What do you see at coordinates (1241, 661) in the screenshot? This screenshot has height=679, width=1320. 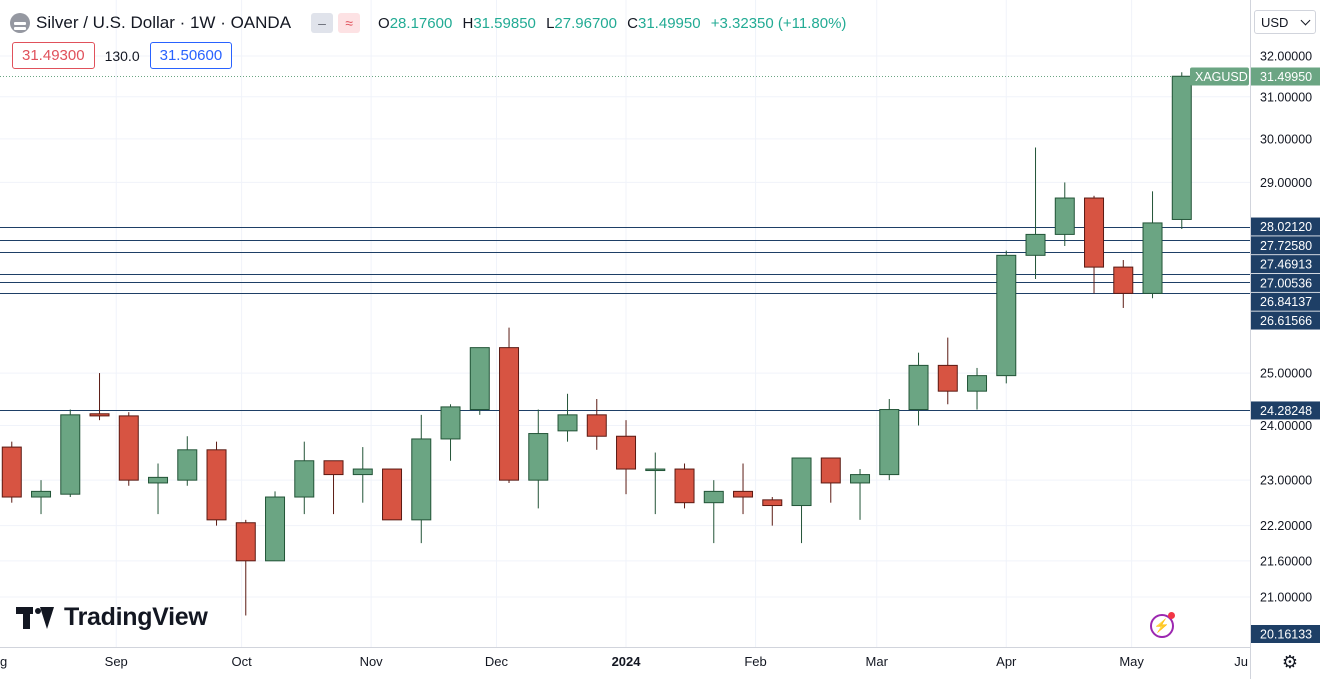 I see `x-tick-label: Ju` at bounding box center [1241, 661].